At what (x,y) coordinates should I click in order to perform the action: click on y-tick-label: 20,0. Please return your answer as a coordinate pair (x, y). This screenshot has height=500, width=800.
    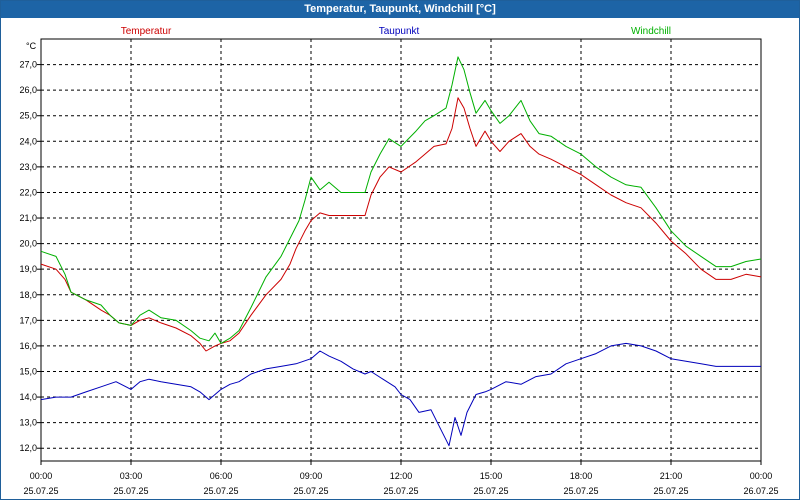
    Looking at the image, I should click on (28, 244).